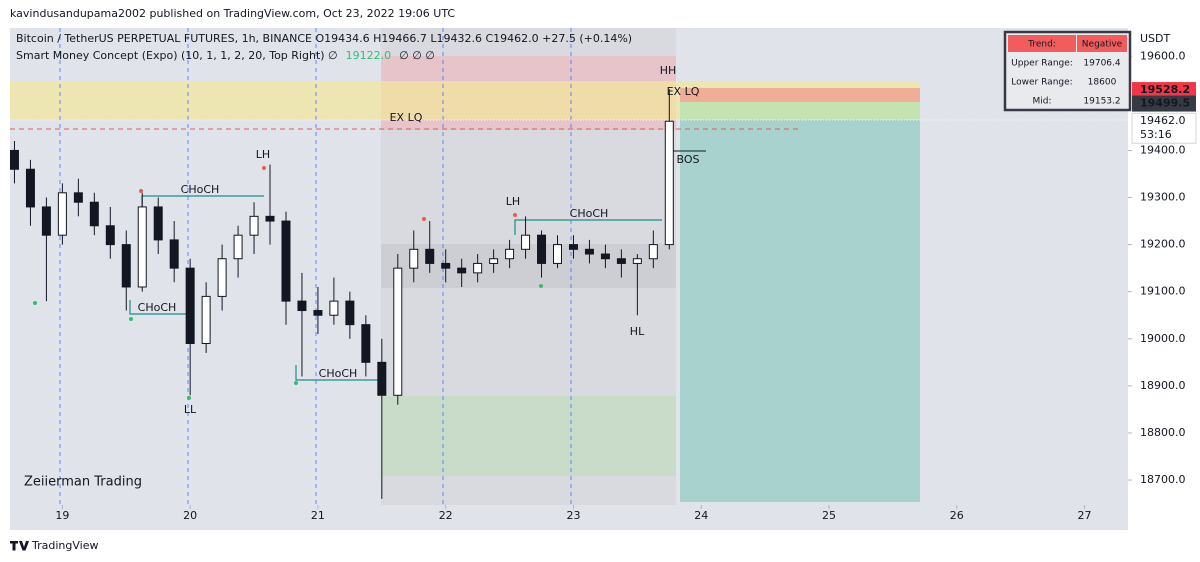  I want to click on indicator-value: 19122.0, so click(369, 55).